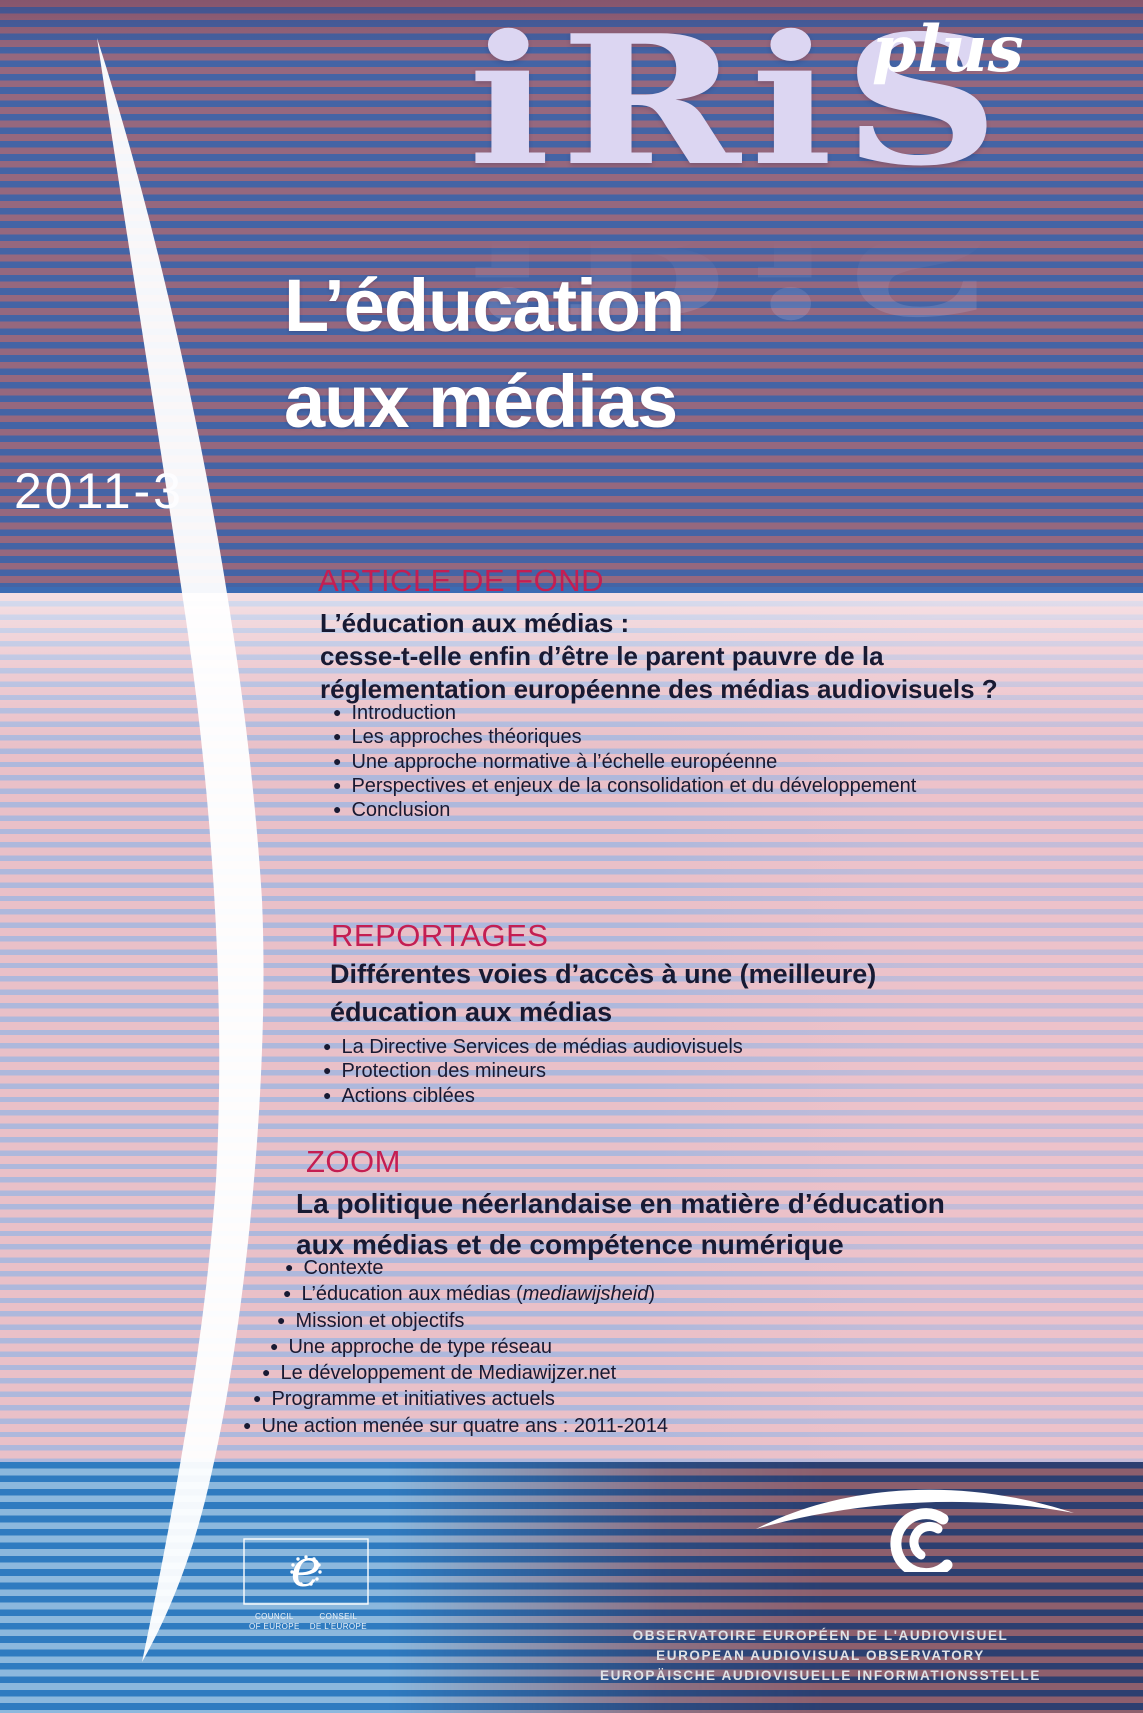 This screenshot has height=1713, width=1143. Describe the element at coordinates (440, 935) in the screenshot. I see `section-header-reportages: REPORTAGES` at that location.